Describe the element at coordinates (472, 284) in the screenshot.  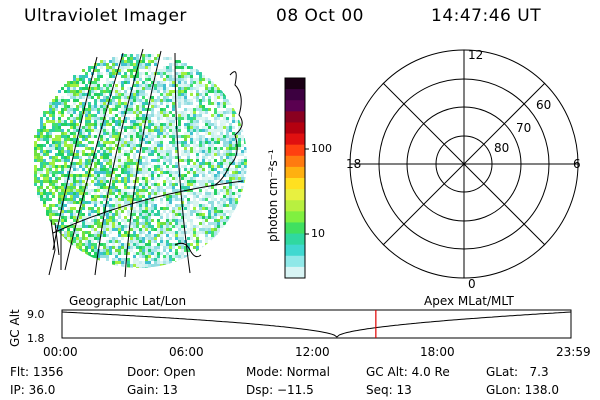
I see `mlt-label-0: 0` at that location.